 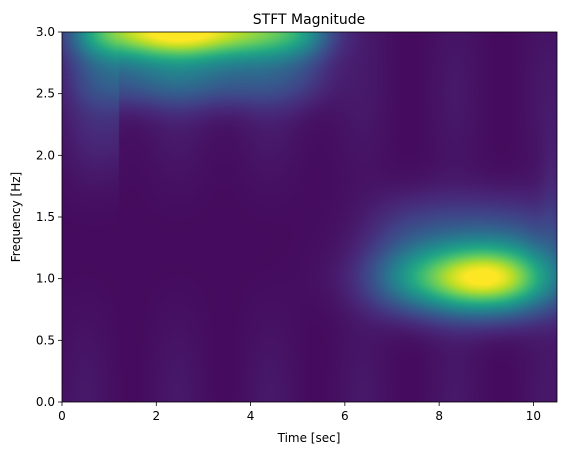 I want to click on x-tick-label: 8, so click(x=439, y=416).